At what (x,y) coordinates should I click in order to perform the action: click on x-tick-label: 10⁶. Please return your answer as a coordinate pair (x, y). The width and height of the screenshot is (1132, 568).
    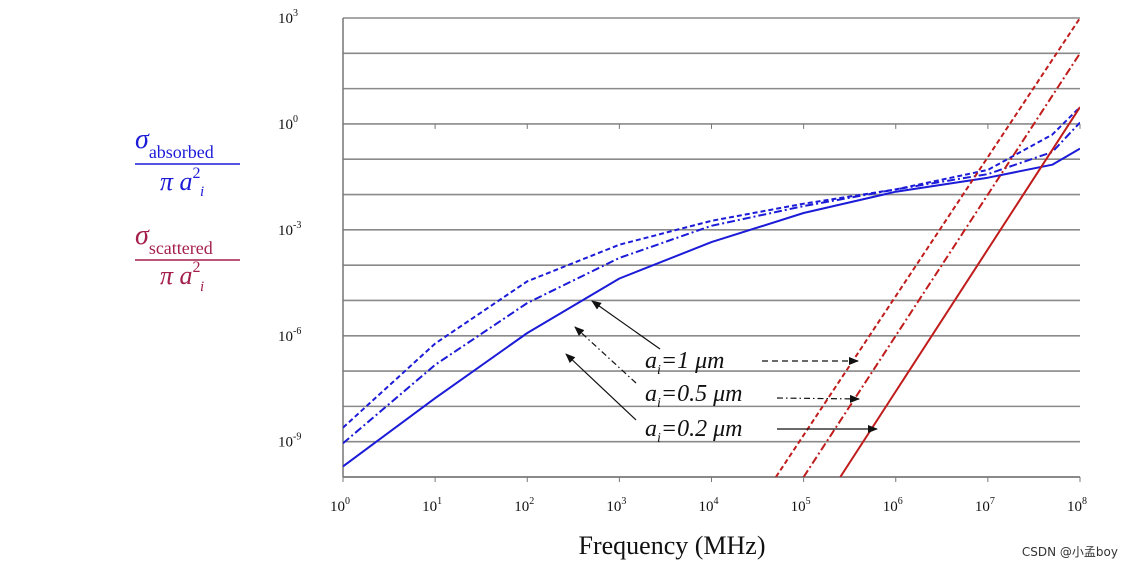
    Looking at the image, I should click on (893, 505).